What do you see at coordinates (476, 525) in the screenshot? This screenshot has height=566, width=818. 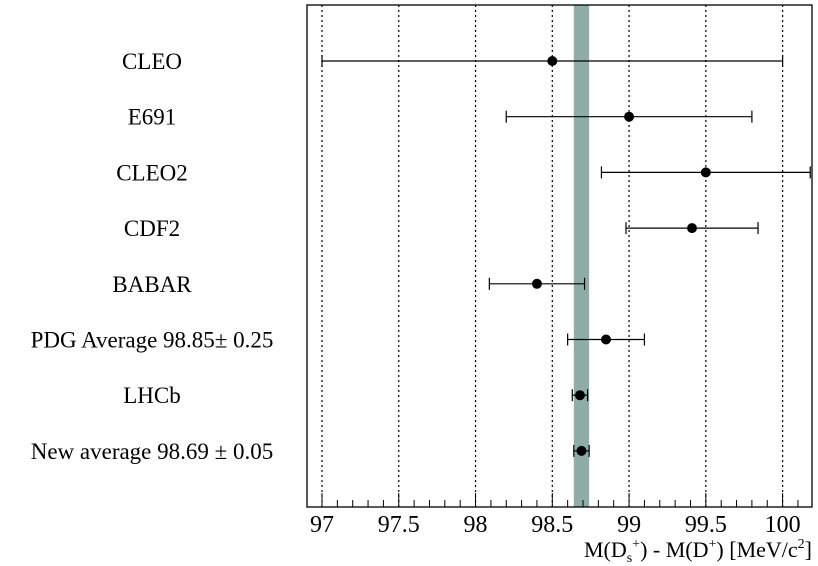 I see `x-tick-label-98: 98` at bounding box center [476, 525].